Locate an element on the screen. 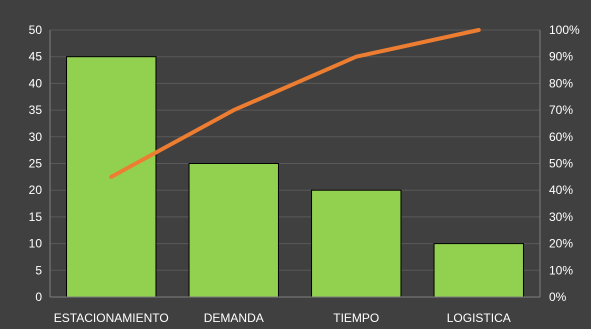 This screenshot has height=329, width=591. y2-tick-label: 60% is located at coordinates (561, 137).